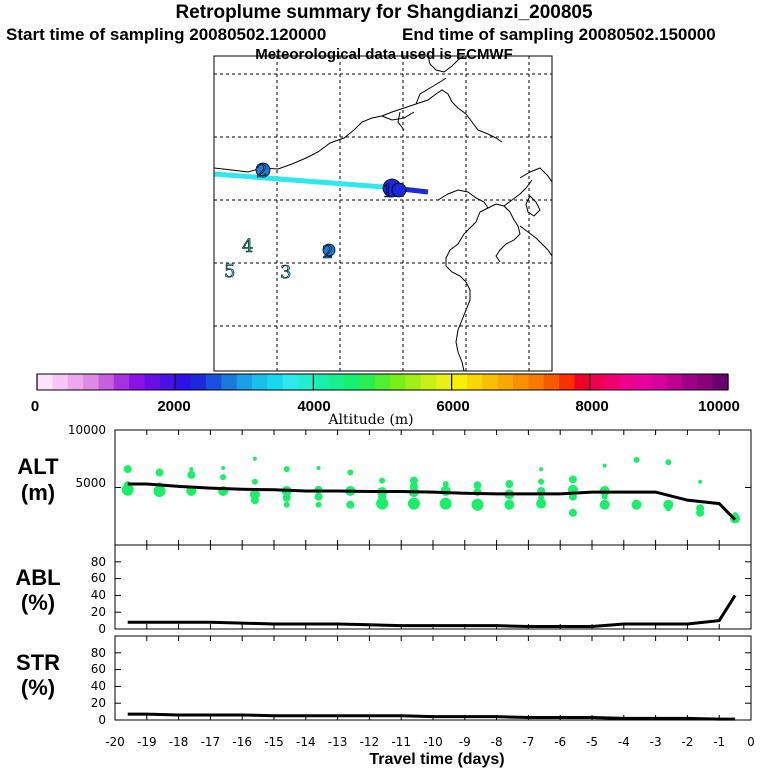 The image size is (768, 768). I want to click on x-tick-label: -14, so click(306, 742).